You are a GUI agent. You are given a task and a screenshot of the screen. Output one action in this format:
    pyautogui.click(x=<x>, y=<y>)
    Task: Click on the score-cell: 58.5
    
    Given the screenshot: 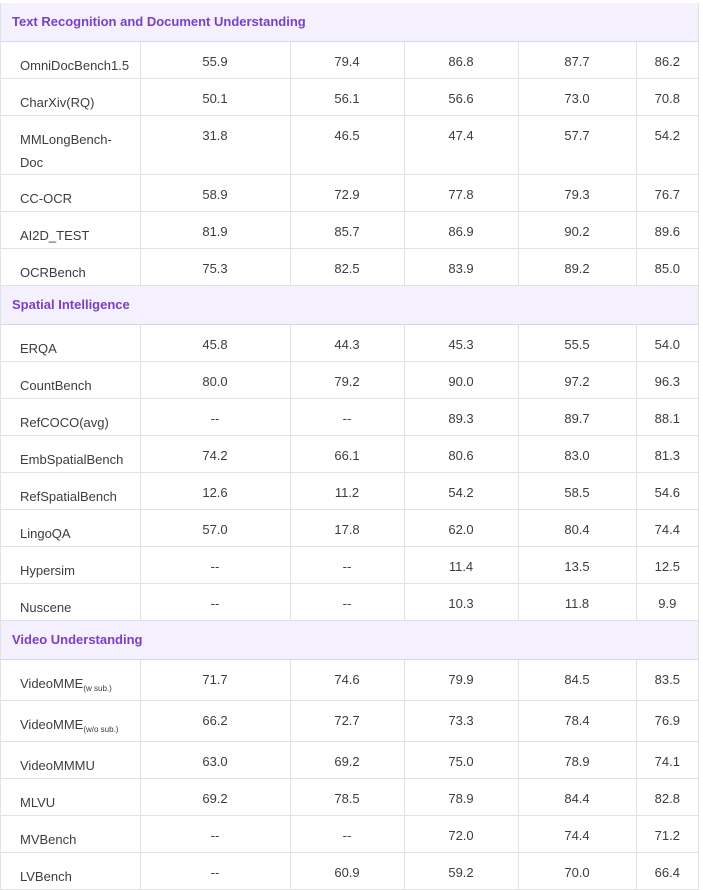 What is the action you would take?
    pyautogui.click(x=577, y=491)
    